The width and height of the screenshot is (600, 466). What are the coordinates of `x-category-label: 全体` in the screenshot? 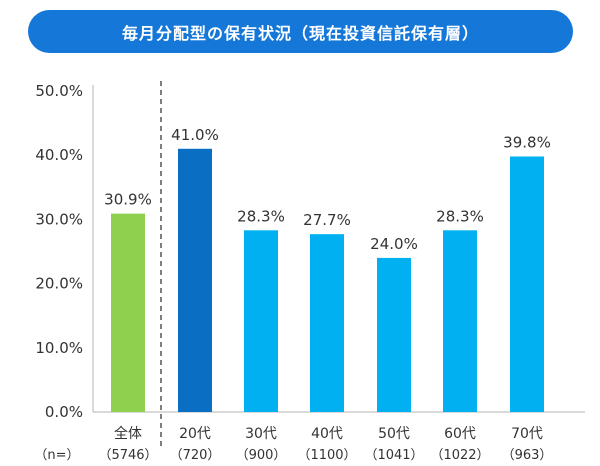 It's located at (128, 433).